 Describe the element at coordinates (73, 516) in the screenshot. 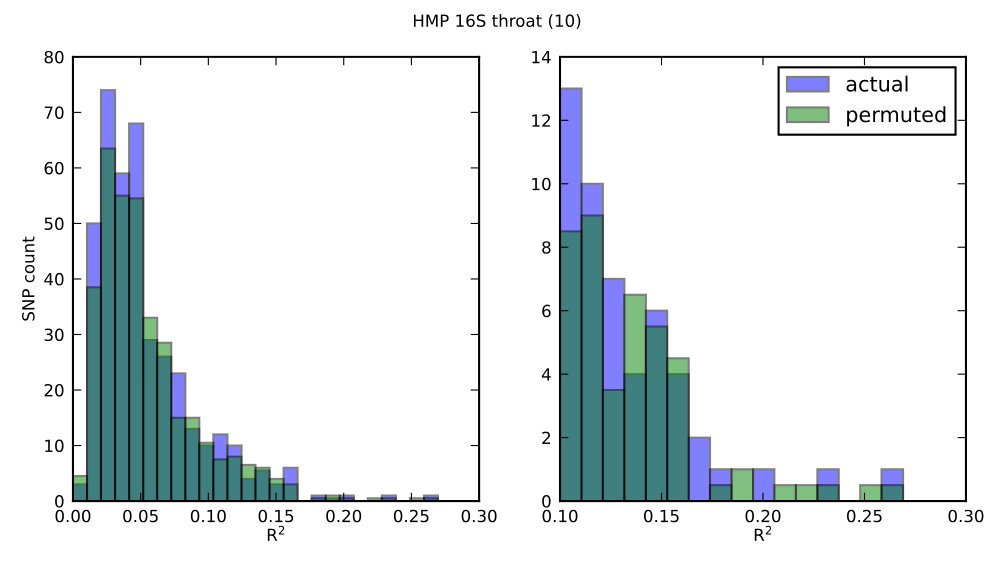

I see `x-tick-label: 0.00` at that location.